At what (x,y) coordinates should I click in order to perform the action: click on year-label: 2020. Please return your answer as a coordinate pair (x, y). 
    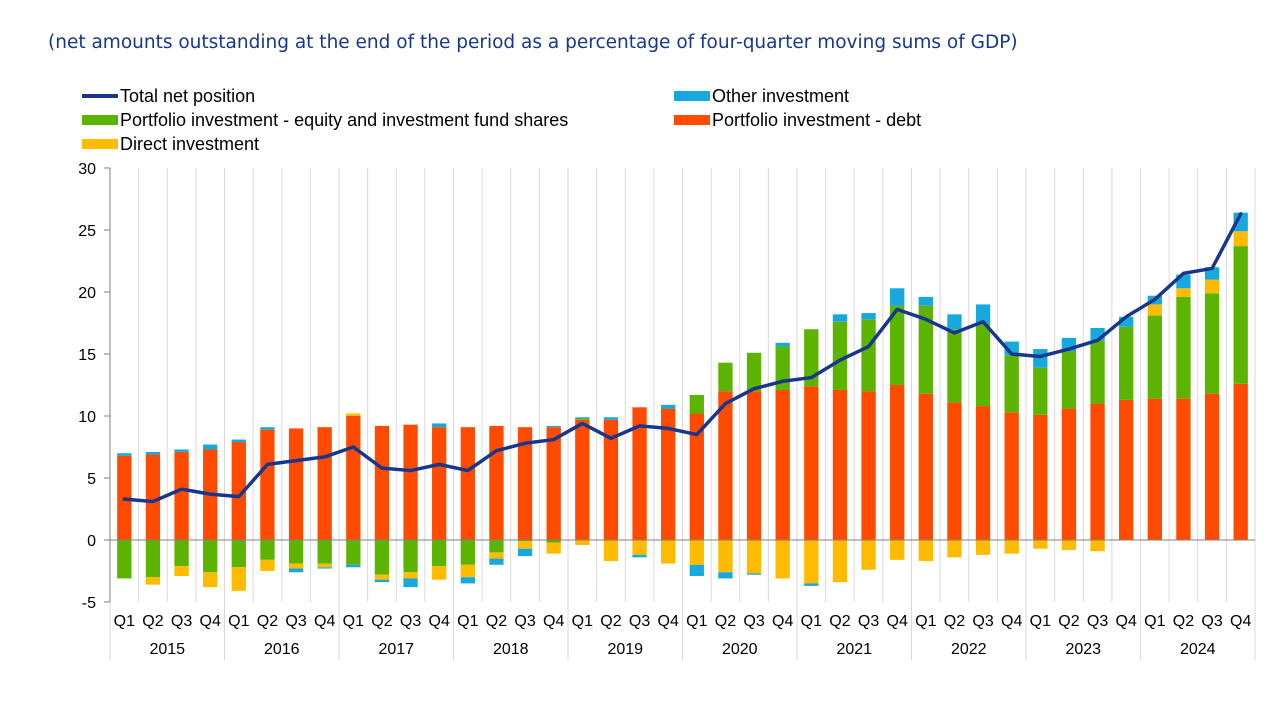
    Looking at the image, I should click on (740, 649).